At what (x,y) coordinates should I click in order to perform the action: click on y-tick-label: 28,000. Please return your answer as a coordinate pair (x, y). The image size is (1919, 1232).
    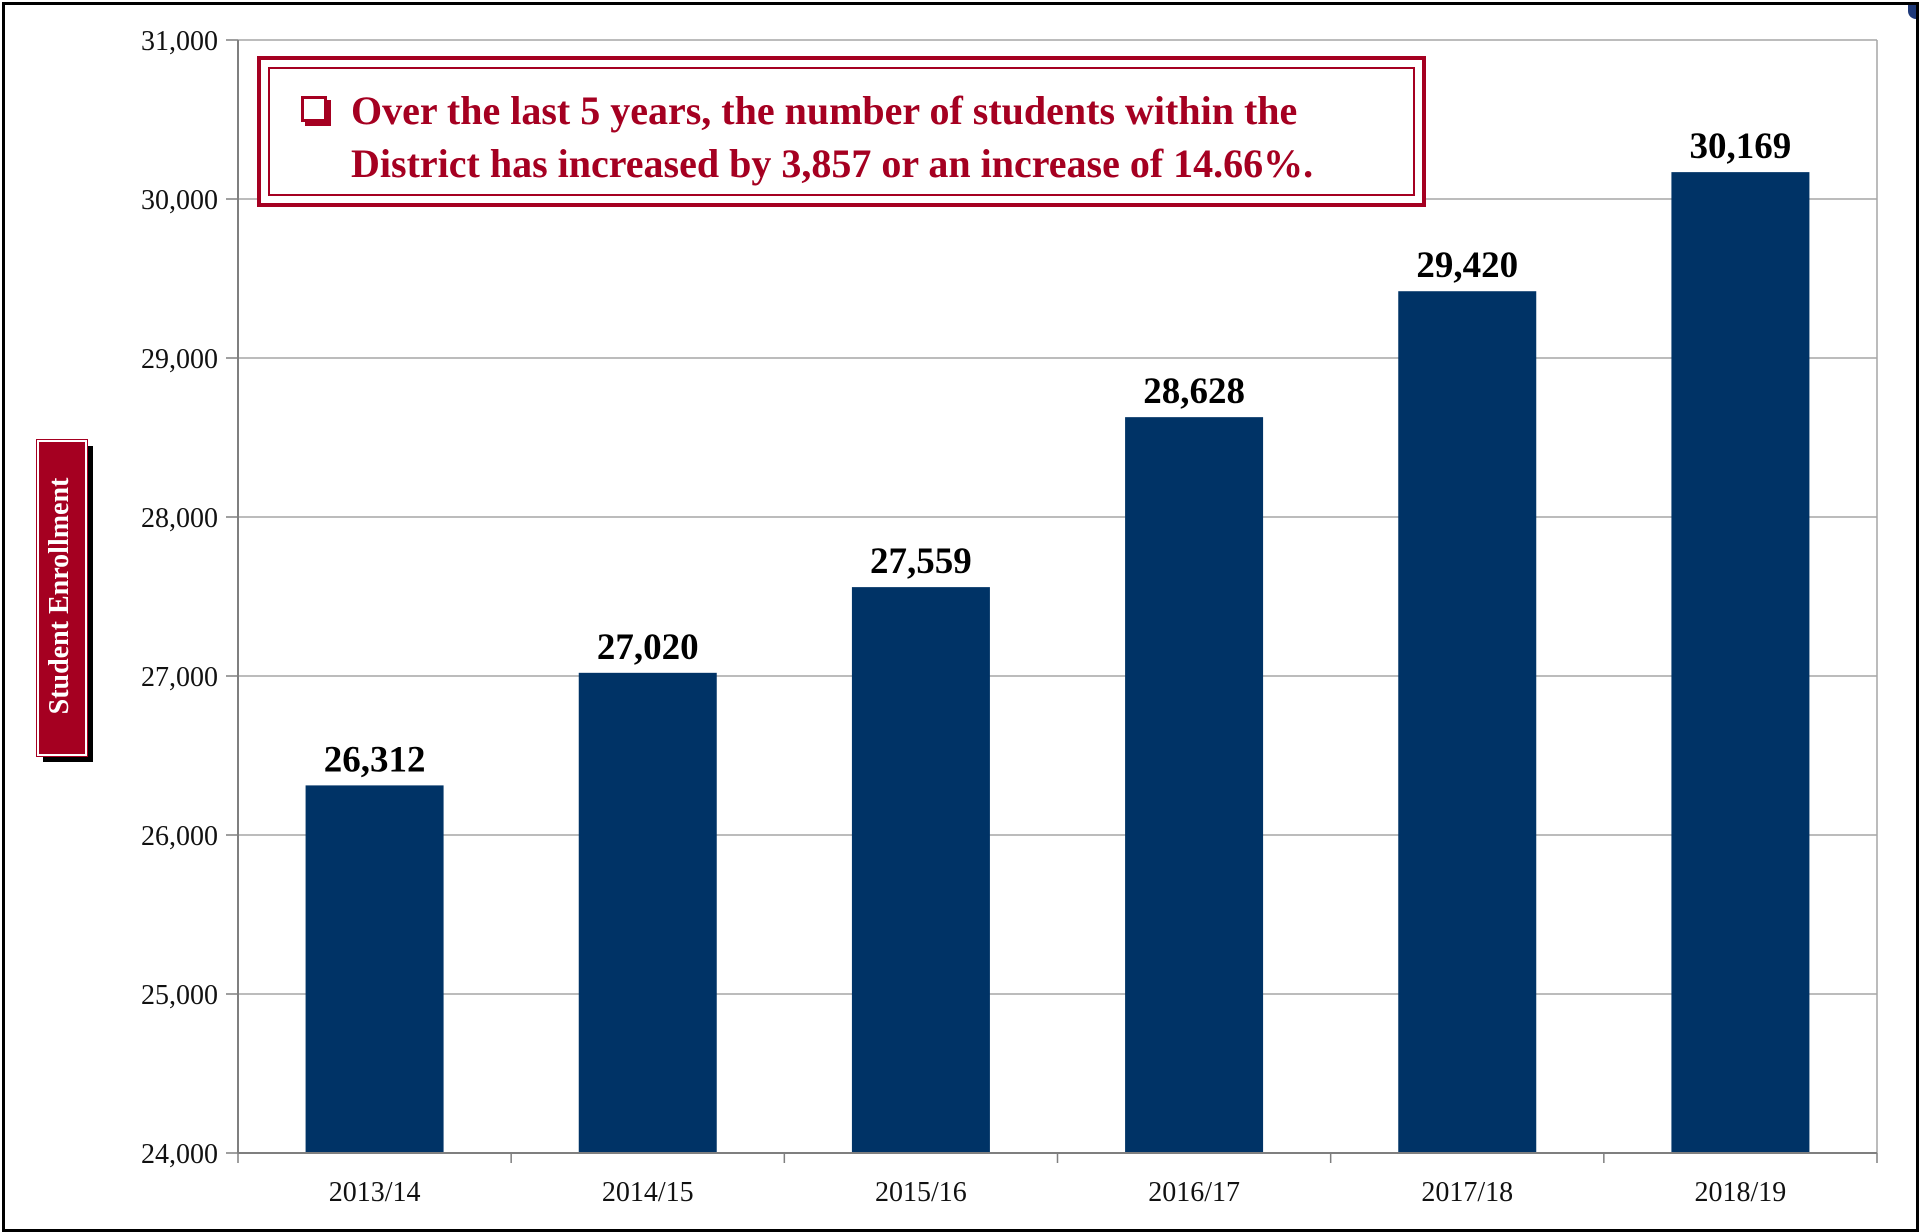
    Looking at the image, I should click on (179, 518).